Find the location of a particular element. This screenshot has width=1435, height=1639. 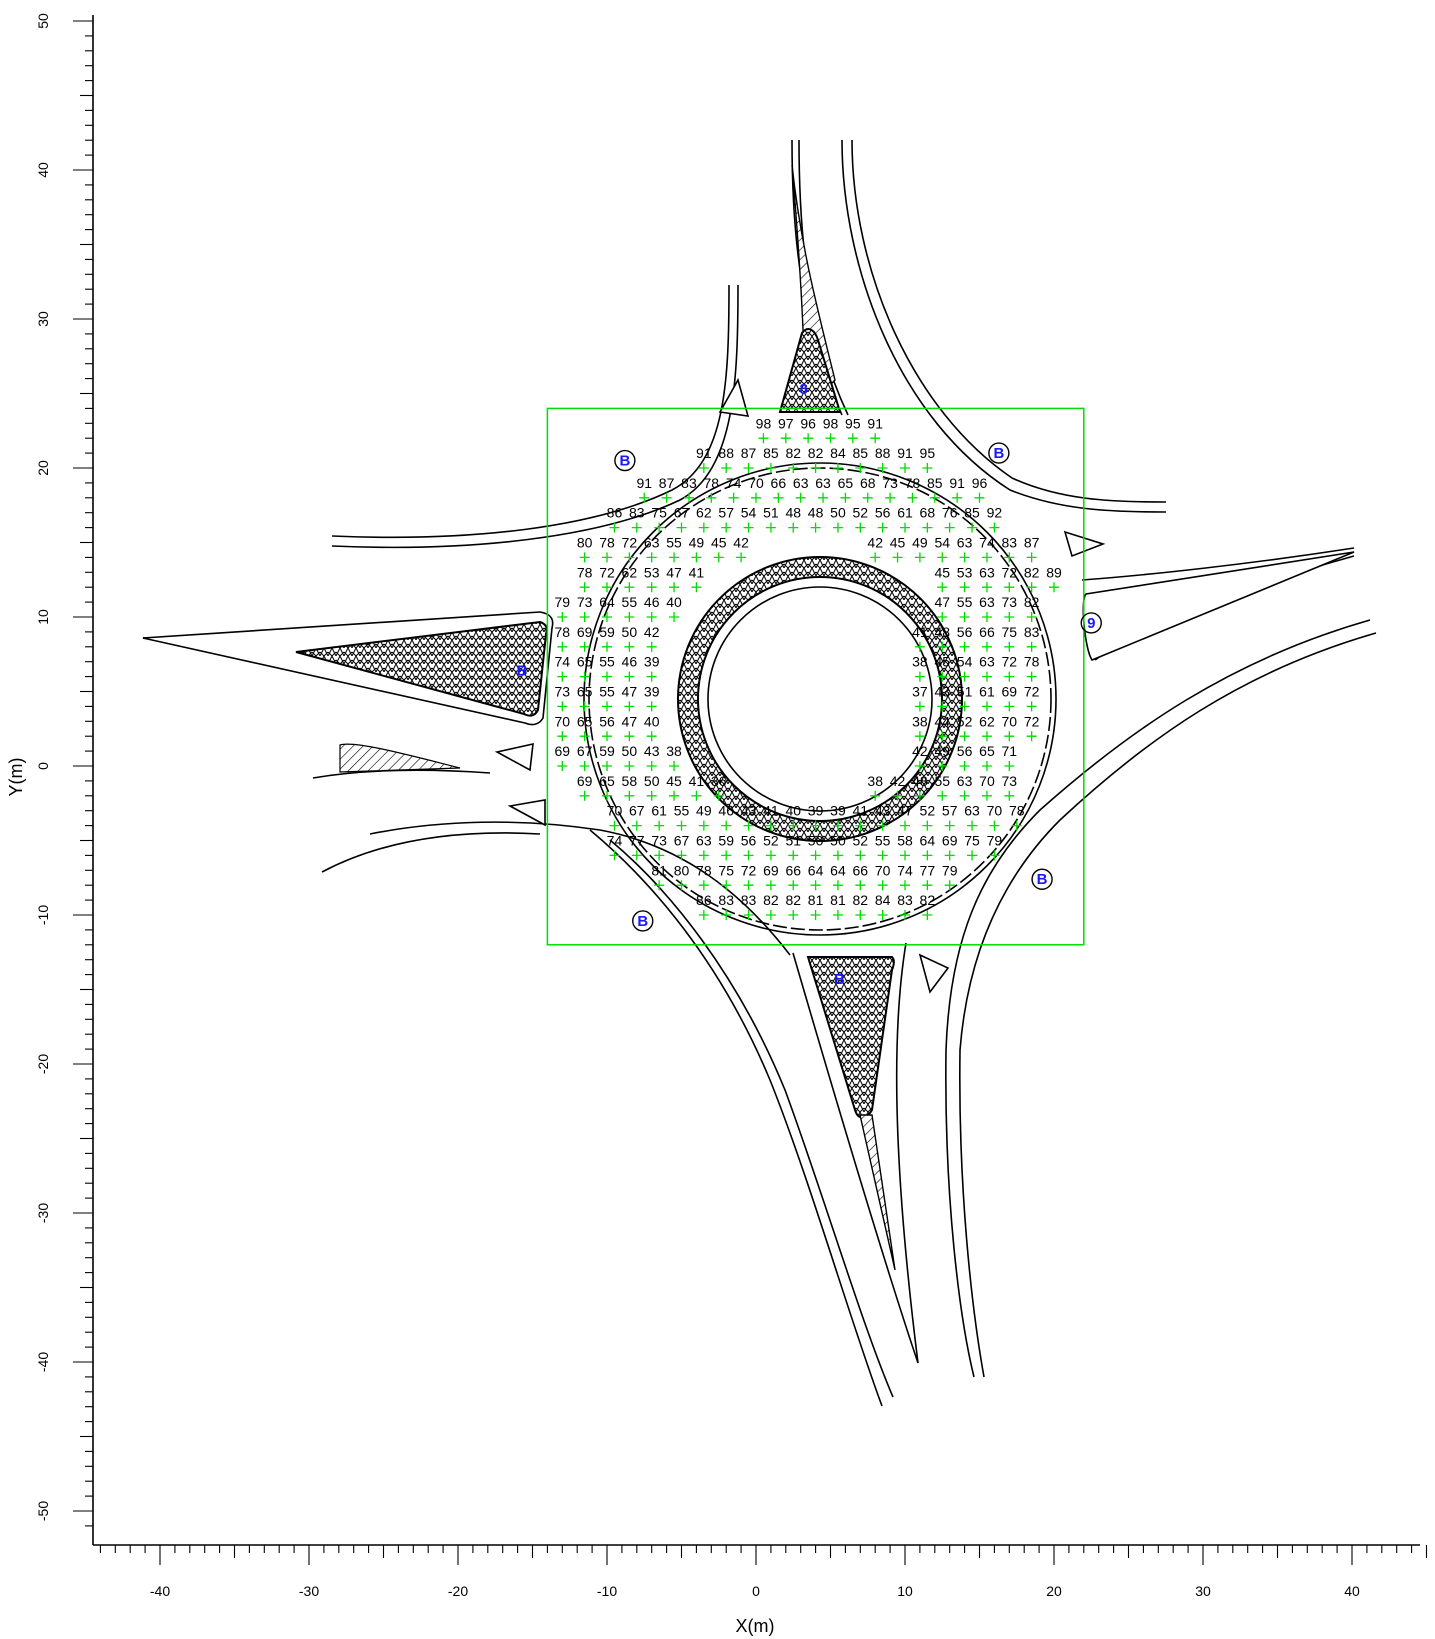

grid-value: 54 is located at coordinates (965, 662).